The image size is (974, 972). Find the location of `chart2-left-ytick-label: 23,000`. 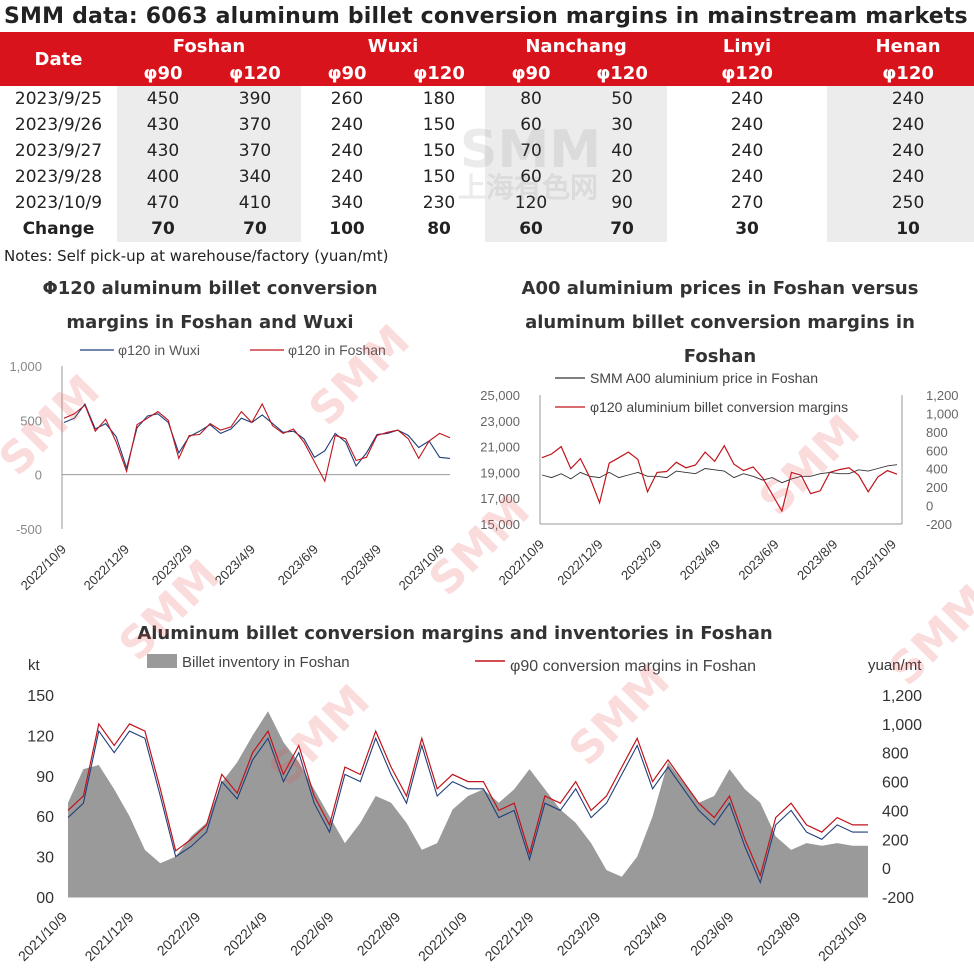

chart2-left-ytick-label: 23,000 is located at coordinates (500, 421).